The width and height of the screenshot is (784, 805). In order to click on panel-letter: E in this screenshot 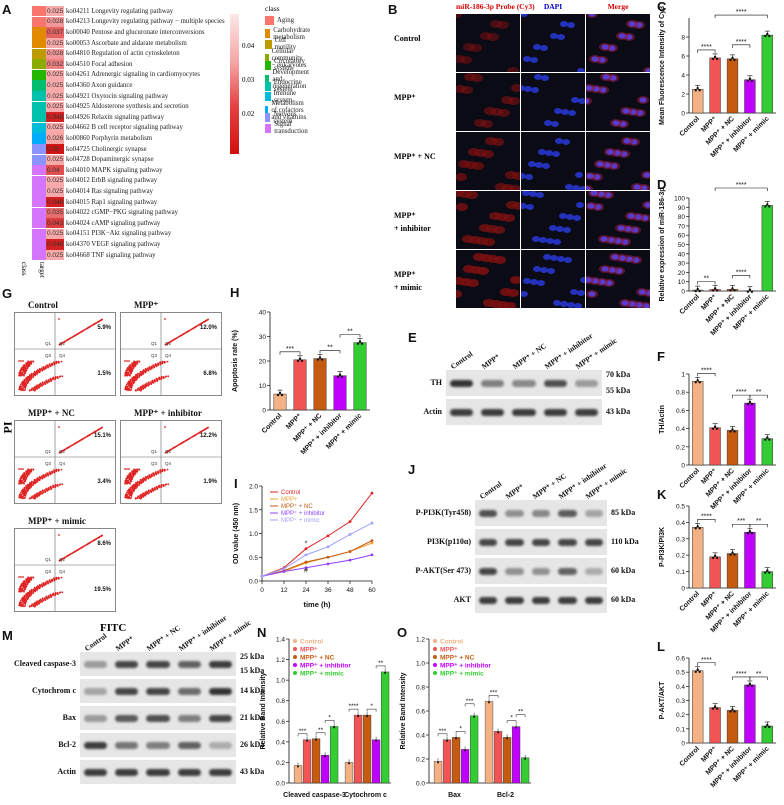, I will do `click(412, 337)`.